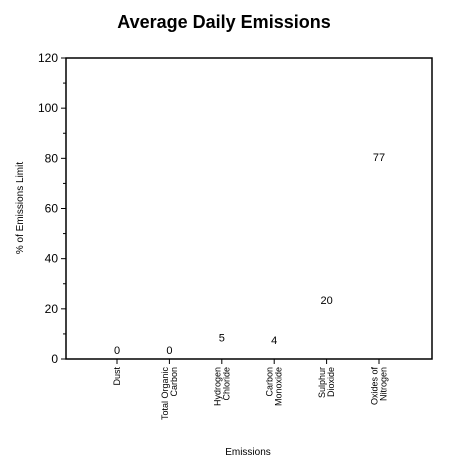 This screenshot has width=450, height=476. I want to click on data-label: 77, so click(379, 158).